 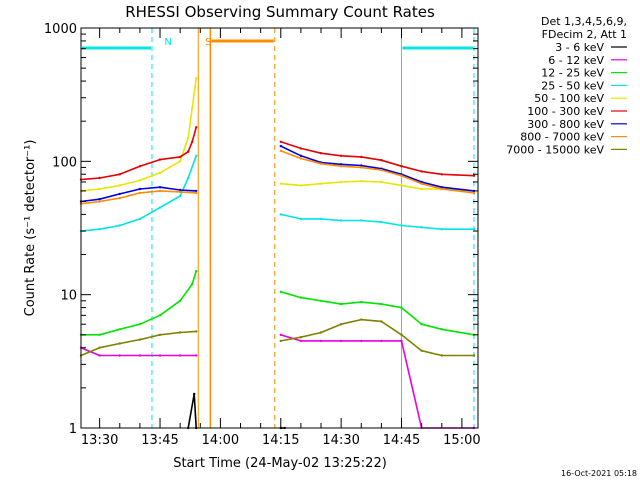 I want to click on y-tick-label-0: 1, so click(x=73, y=429).